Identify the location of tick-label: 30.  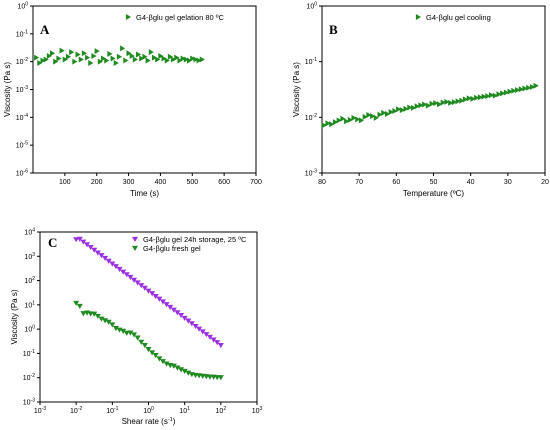
(508, 182).